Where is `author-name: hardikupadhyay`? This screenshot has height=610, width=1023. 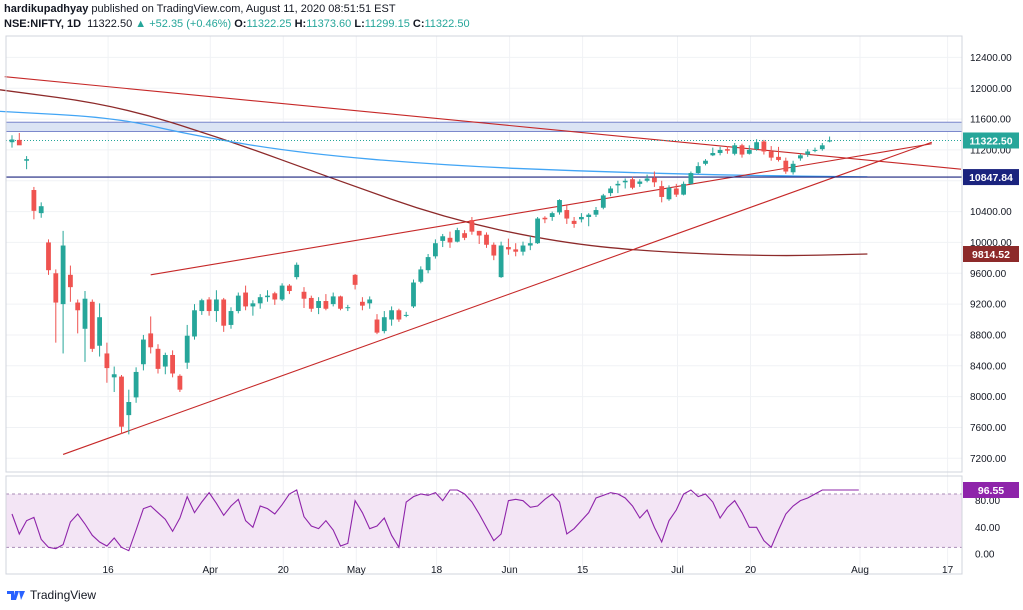
author-name: hardikupadhyay is located at coordinates (46, 9).